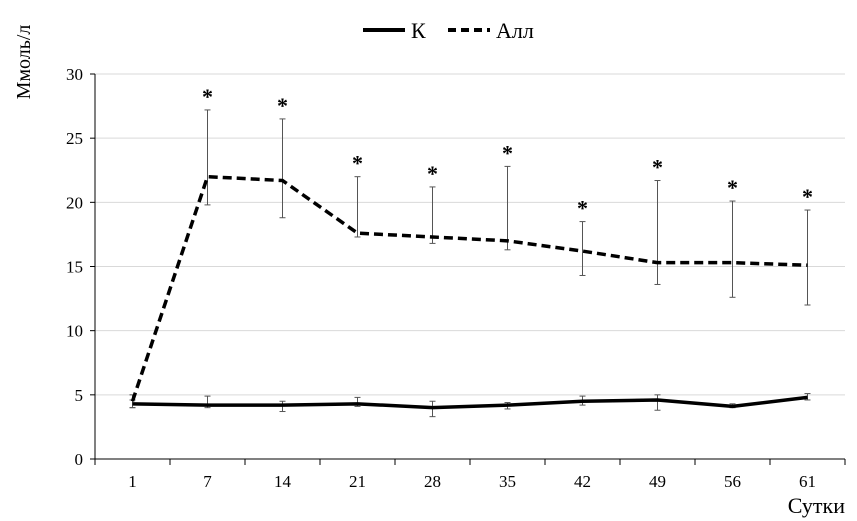 Image resolution: width=857 pixels, height=521 pixels. What do you see at coordinates (418, 30) in the screenshot?
I see `legend-label-k: К` at bounding box center [418, 30].